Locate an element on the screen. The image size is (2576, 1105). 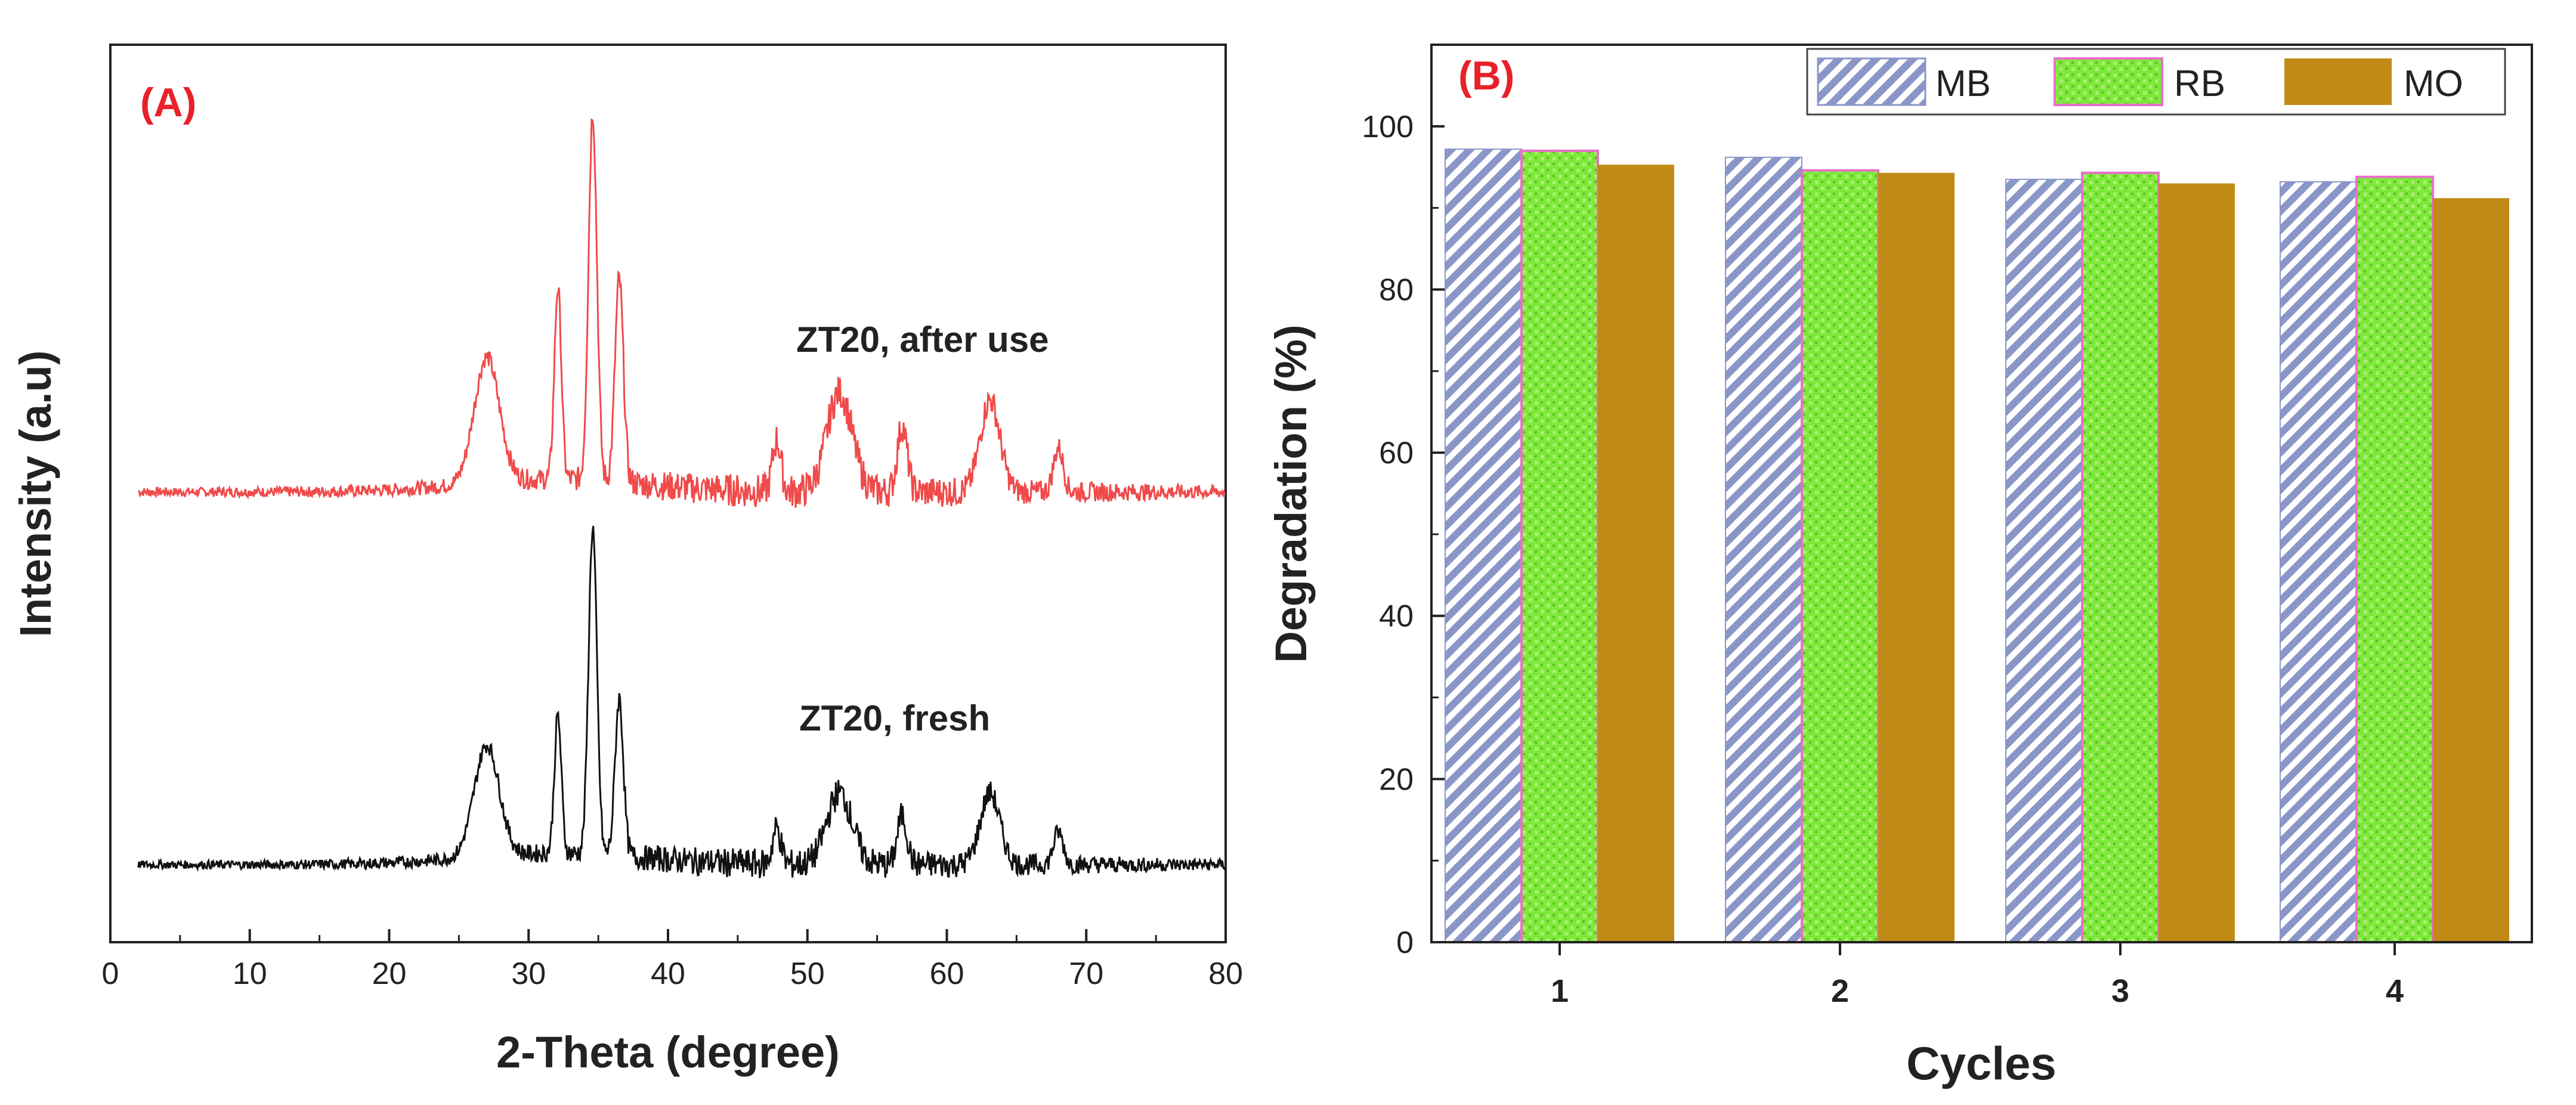
panel-b-y-tick-label: 40 is located at coordinates (1396, 616).